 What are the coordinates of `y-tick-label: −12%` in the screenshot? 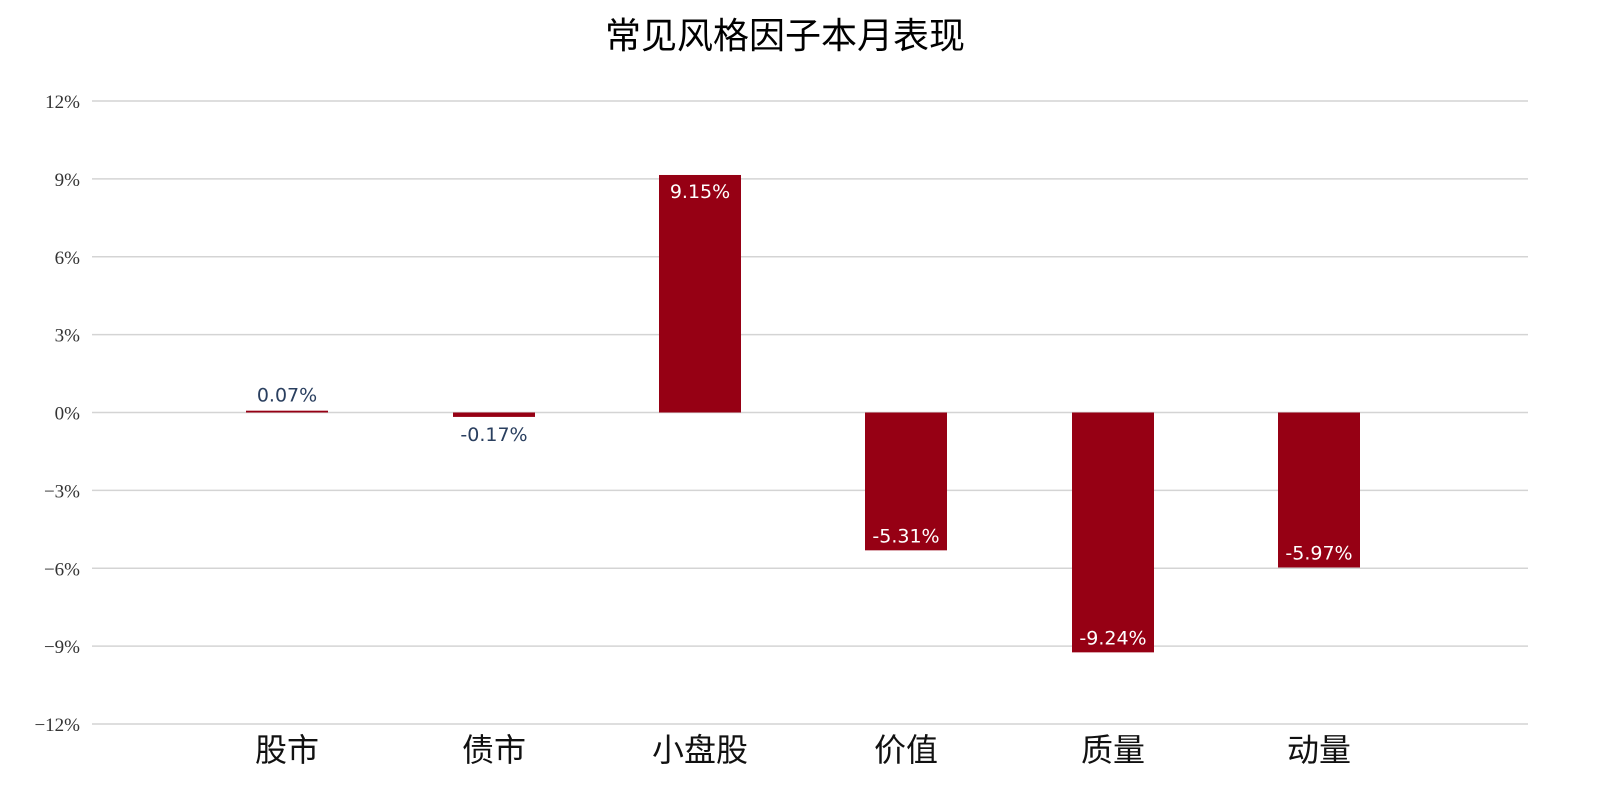 It's located at (57, 725).